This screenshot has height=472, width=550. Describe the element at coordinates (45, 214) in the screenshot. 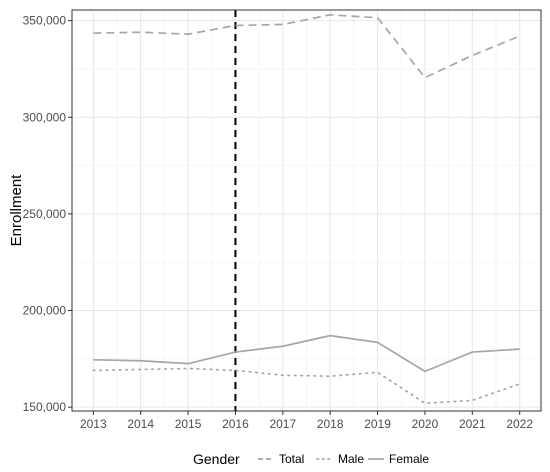

I see `y-tick-label: 250,000` at that location.